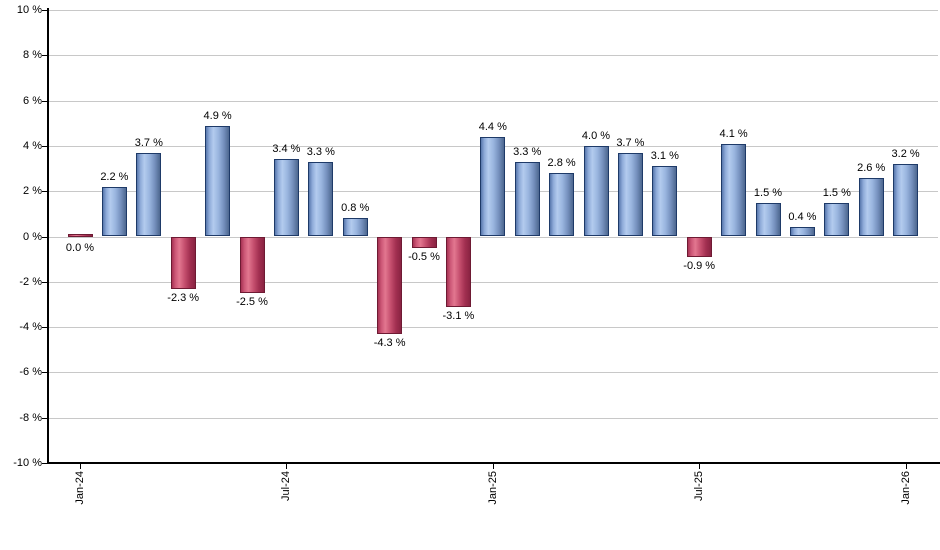 This screenshot has width=940, height=550. What do you see at coordinates (699, 265) in the screenshot?
I see `bar-value-label: -0.9 %` at bounding box center [699, 265].